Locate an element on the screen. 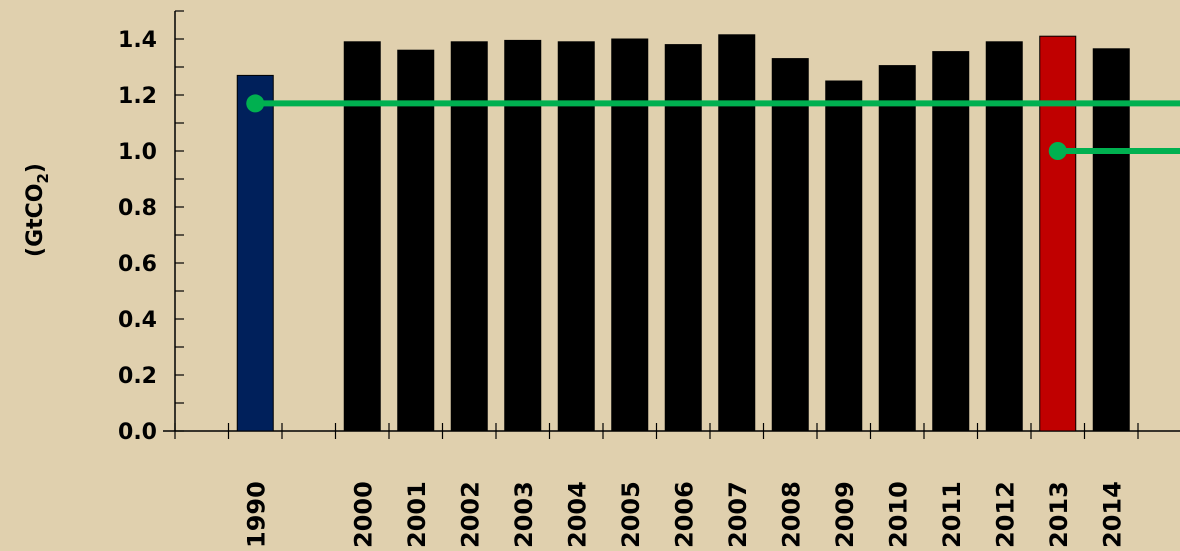 Image resolution: width=1180 pixels, height=551 pixels. x-tick-label: 2011 is located at coordinates (952, 514).